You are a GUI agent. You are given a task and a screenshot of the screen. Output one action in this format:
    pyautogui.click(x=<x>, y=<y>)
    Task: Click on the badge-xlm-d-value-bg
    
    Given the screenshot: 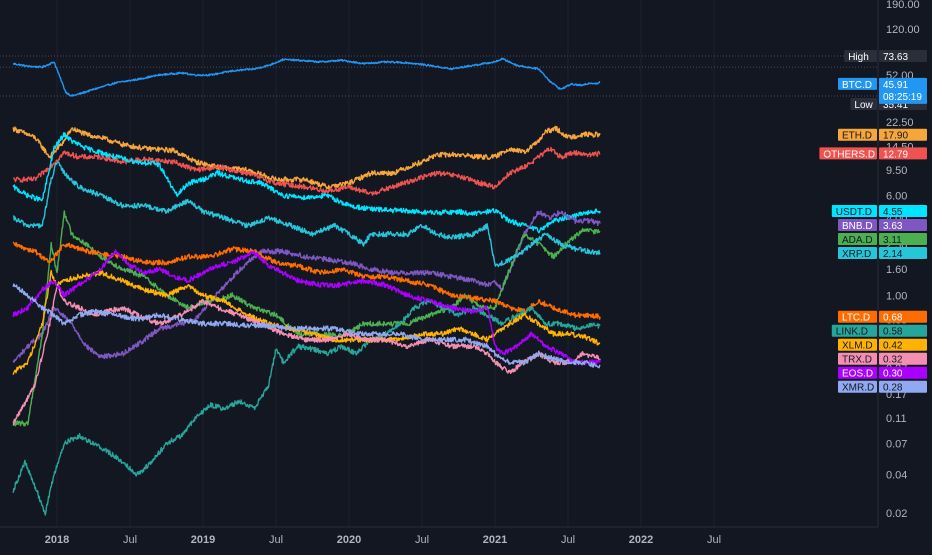 What is the action you would take?
    pyautogui.click(x=903, y=344)
    